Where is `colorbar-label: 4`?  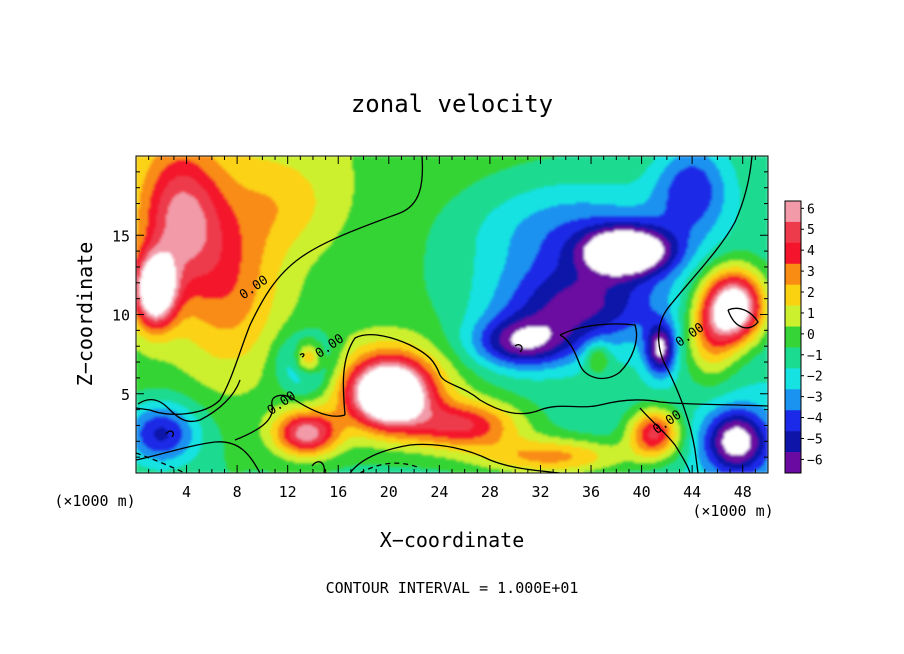 colorbar-label: 4 is located at coordinates (811, 251).